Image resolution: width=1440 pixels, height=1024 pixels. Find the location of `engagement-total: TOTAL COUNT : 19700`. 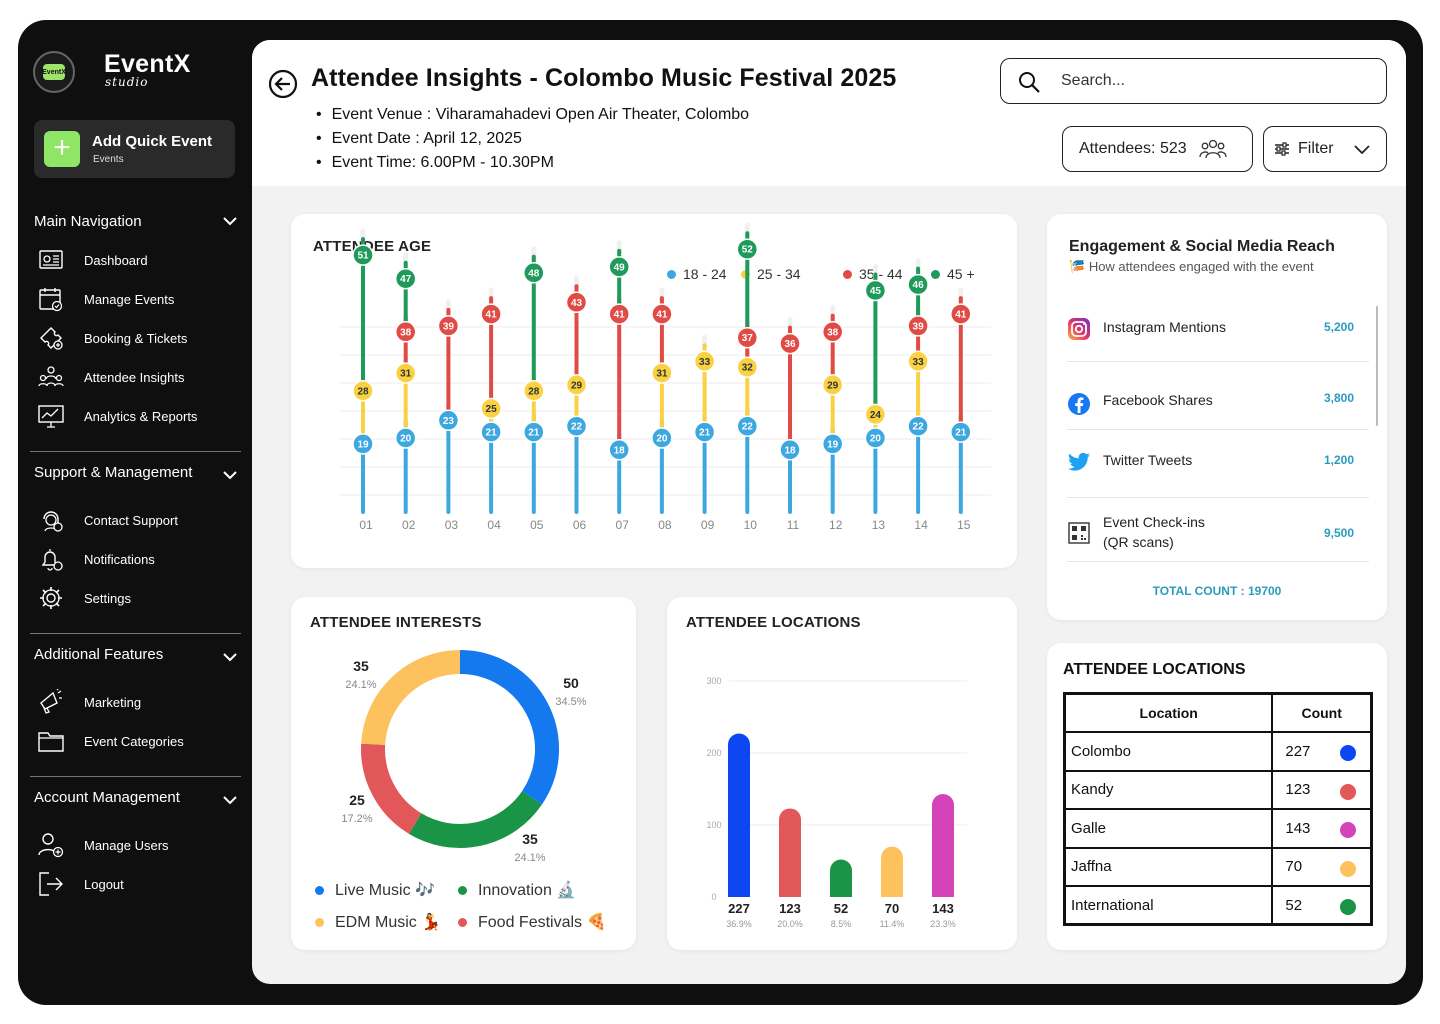

engagement-total: TOTAL COUNT : 19700 is located at coordinates (1217, 591).